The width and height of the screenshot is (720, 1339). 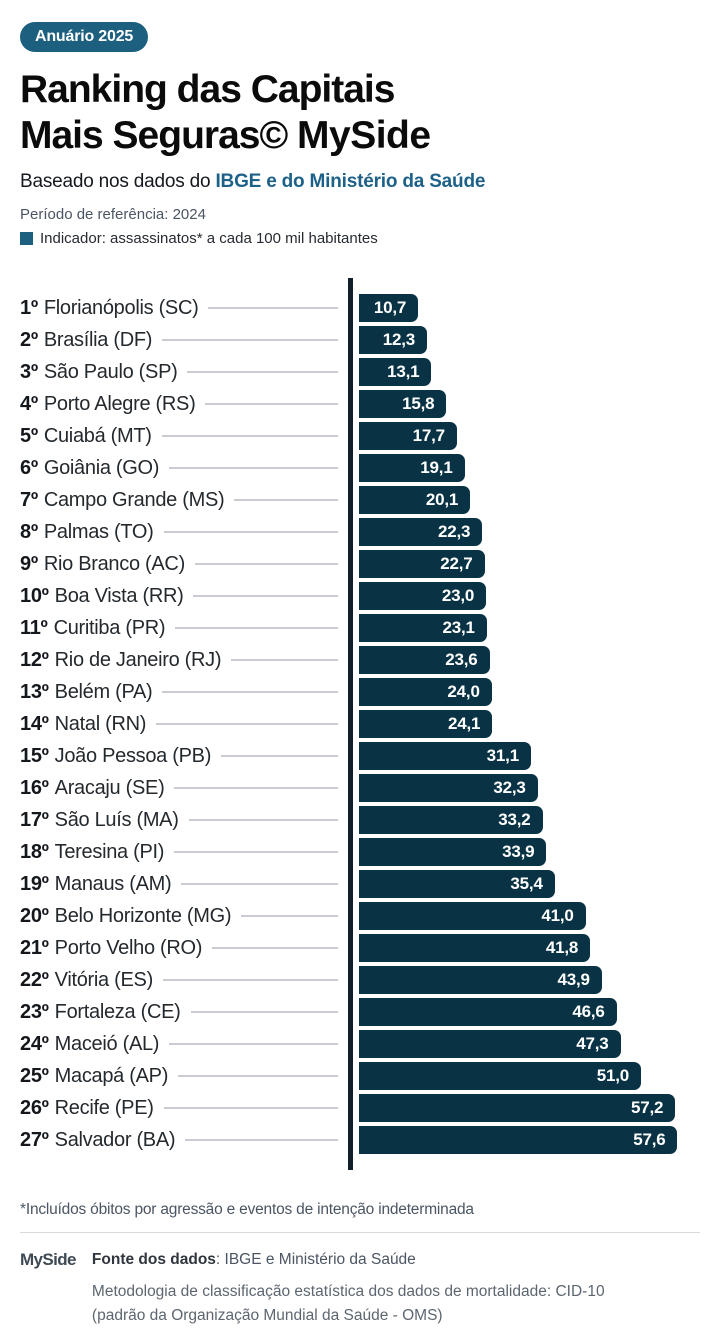 I want to click on row-left: 13º Belém (PA), so click(x=184, y=692).